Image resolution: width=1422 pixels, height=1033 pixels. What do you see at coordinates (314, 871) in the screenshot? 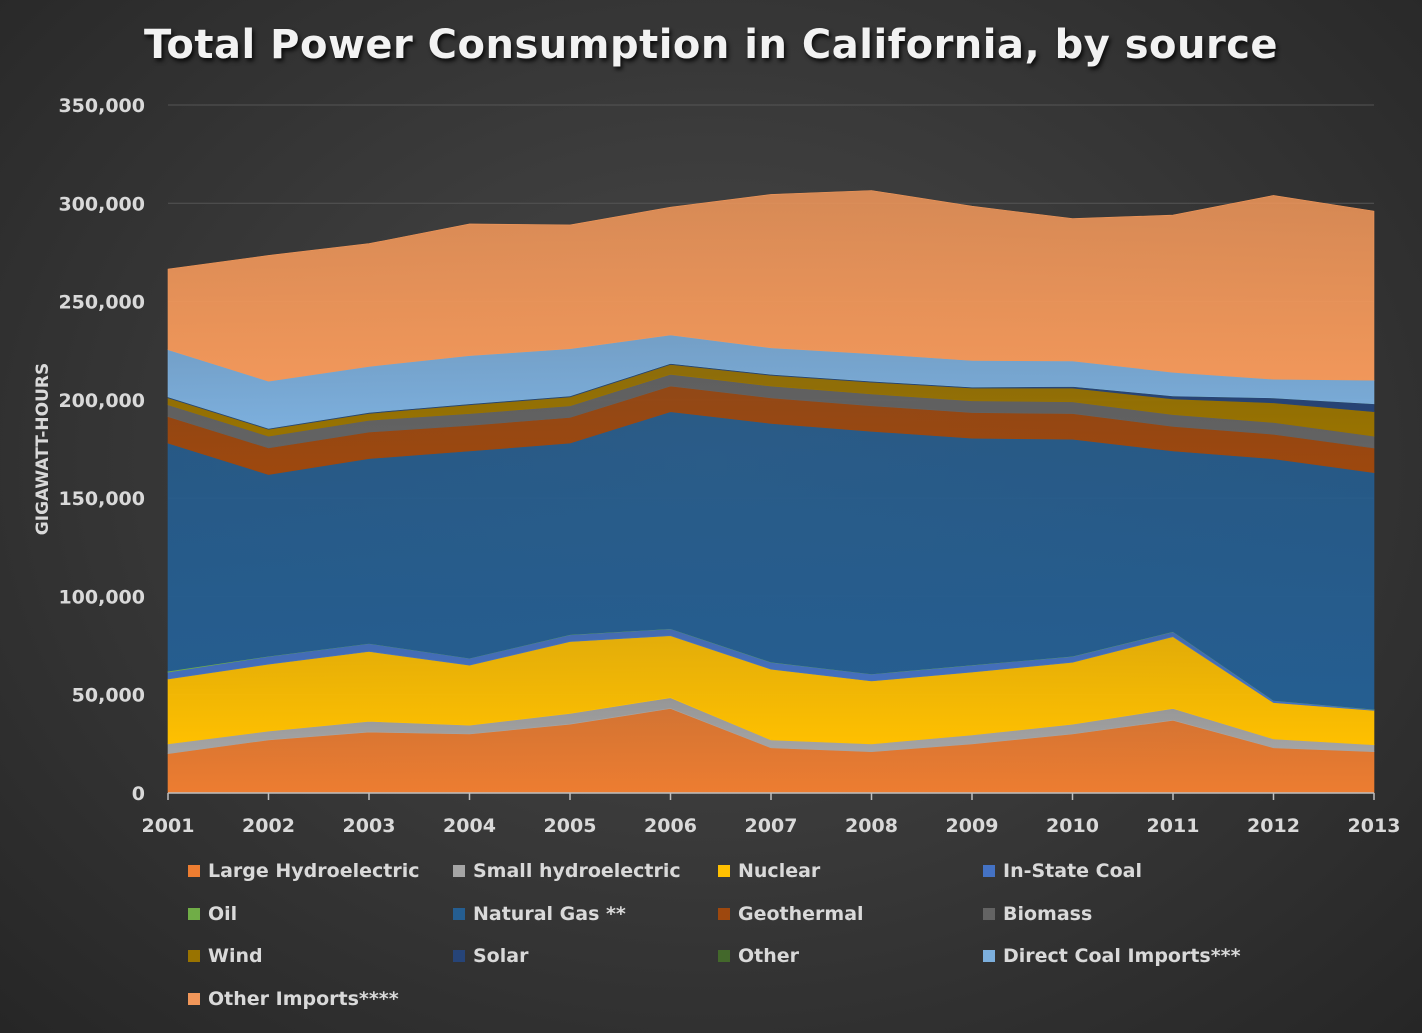
I see `legend-label: Large Hydroelectric` at bounding box center [314, 871].